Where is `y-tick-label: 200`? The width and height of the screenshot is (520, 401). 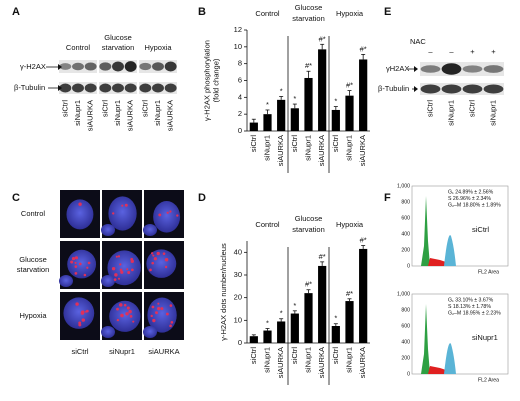 y-tick-label: 200 is located at coordinates (405, 250).